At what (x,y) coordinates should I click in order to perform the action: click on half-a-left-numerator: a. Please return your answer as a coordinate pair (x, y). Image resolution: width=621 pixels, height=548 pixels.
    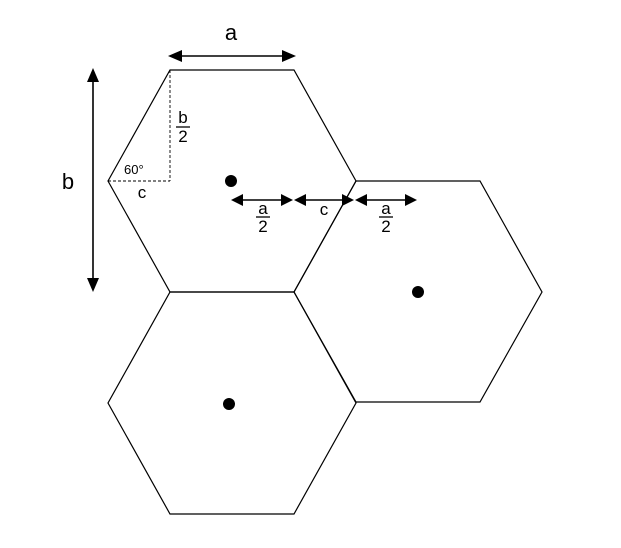
    Looking at the image, I should click on (263, 208).